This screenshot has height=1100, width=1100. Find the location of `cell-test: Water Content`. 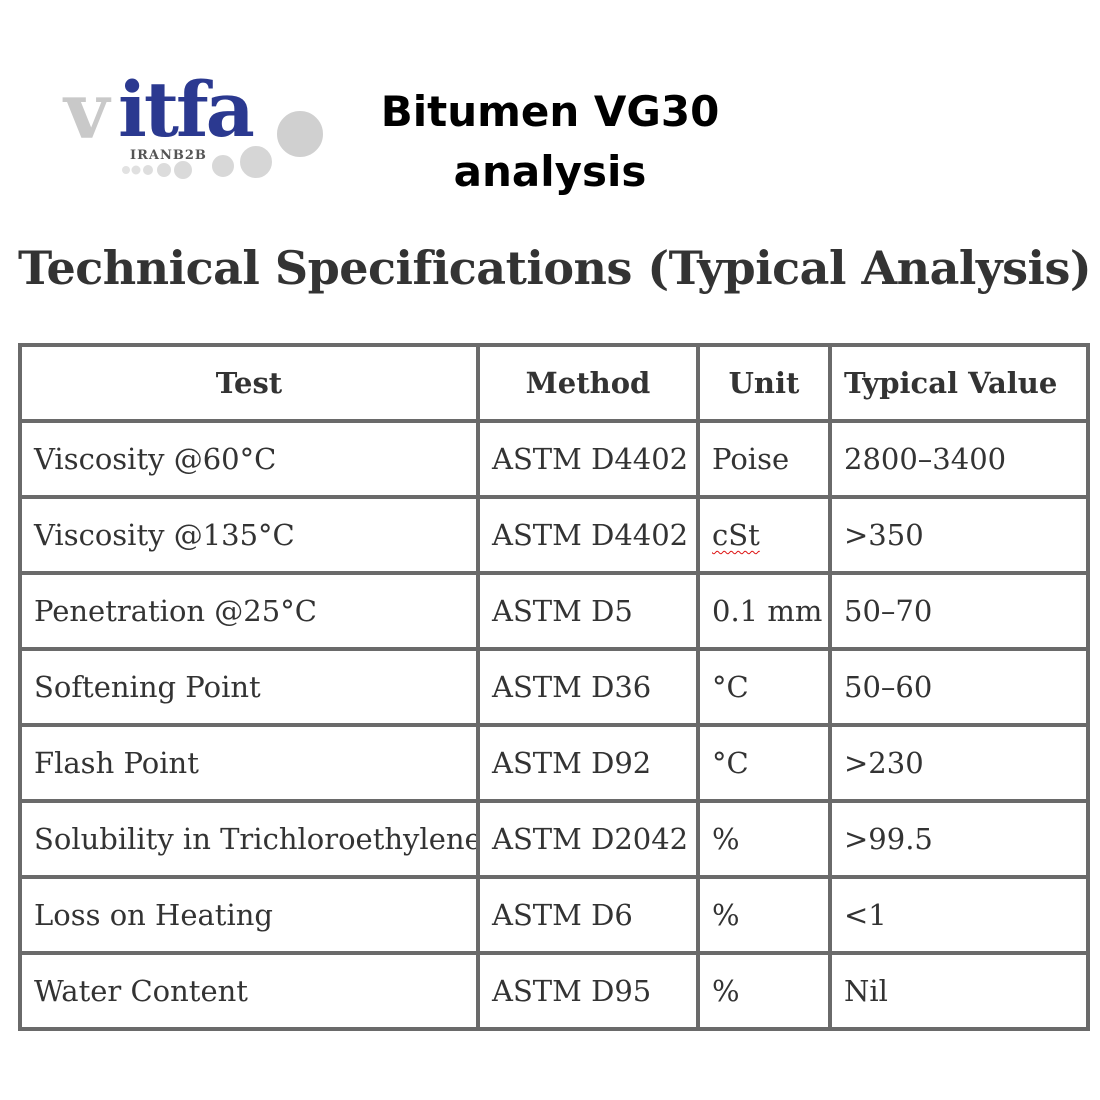

cell-test: Water Content is located at coordinates (249, 991).